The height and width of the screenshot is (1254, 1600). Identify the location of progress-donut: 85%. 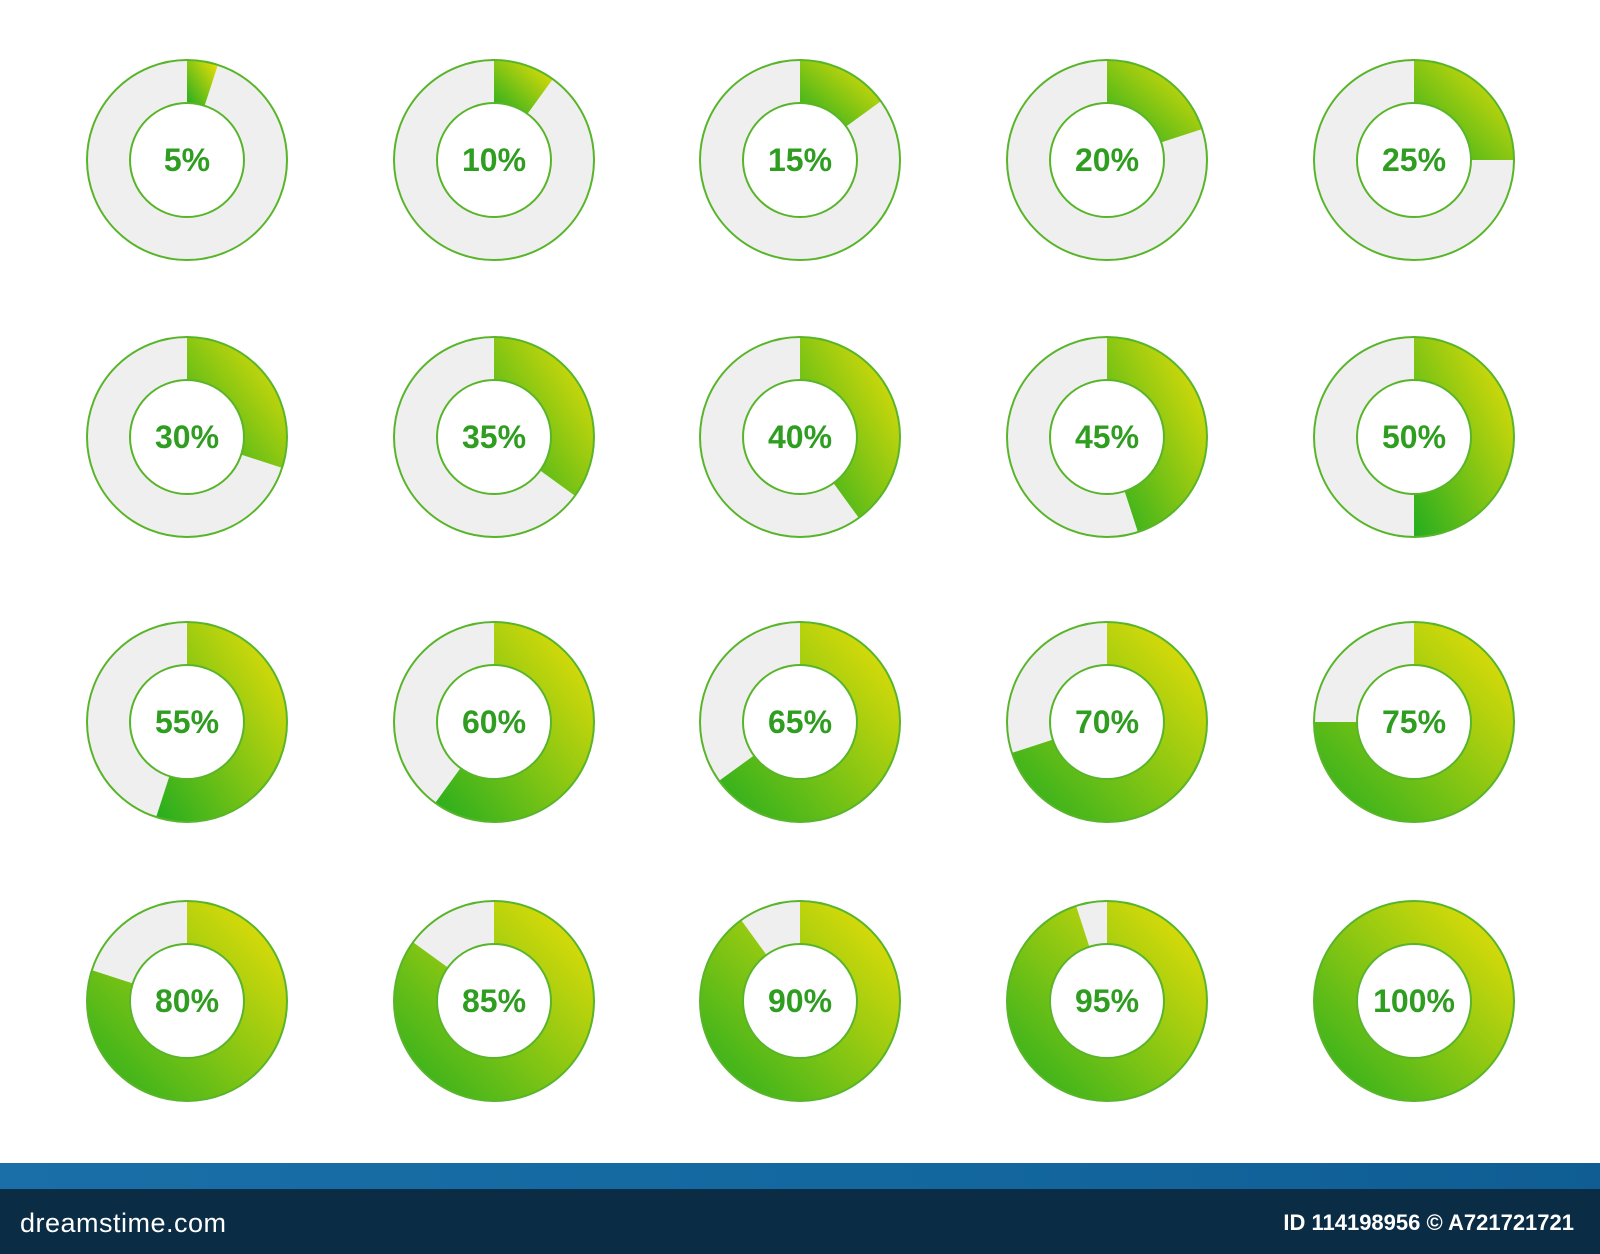
(494, 1001).